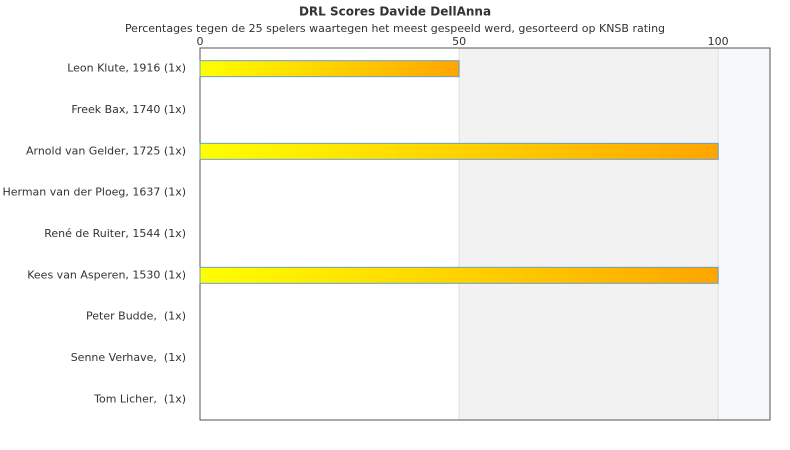 Image resolution: width=790 pixels, height=450 pixels. What do you see at coordinates (94, 192) in the screenshot?
I see `y-tick-label: Herman van der Ploeg, 1637 (1x)` at bounding box center [94, 192].